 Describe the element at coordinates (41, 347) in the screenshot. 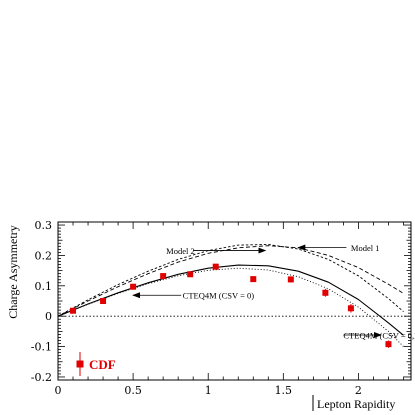

I see `y-tick-label: -0.1` at that location.